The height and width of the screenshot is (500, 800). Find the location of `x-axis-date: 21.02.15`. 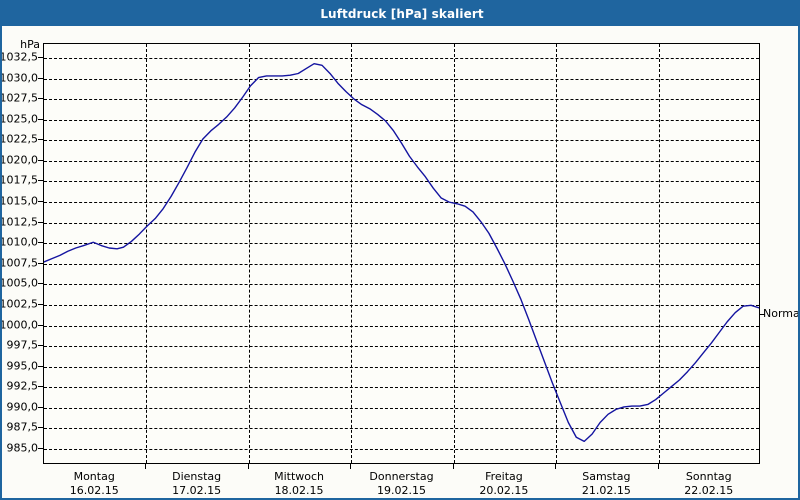

x-axis-date: 21.02.15 is located at coordinates (606, 490).